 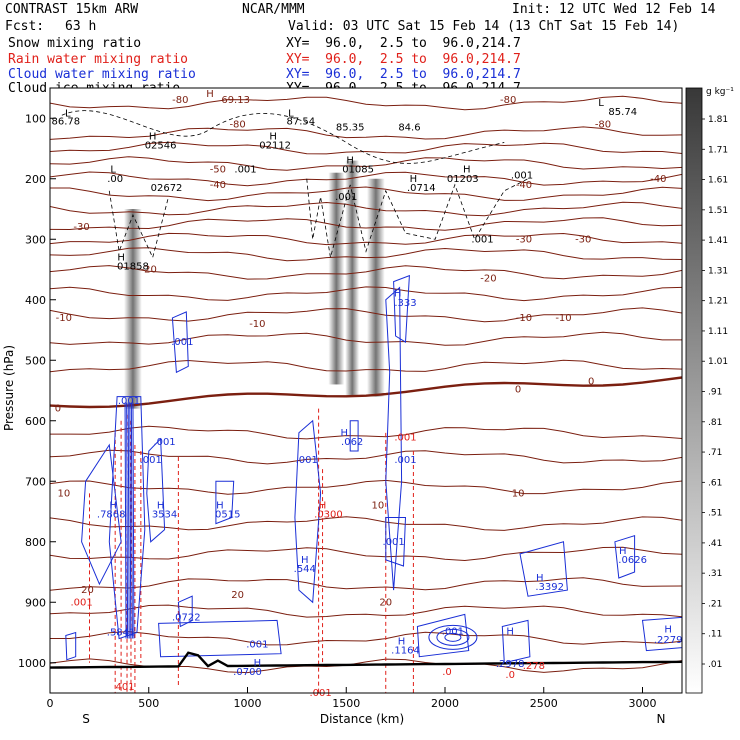 What do you see at coordinates (583, 239) in the screenshot?
I see `isotherm-label-11: -30` at bounding box center [583, 239].